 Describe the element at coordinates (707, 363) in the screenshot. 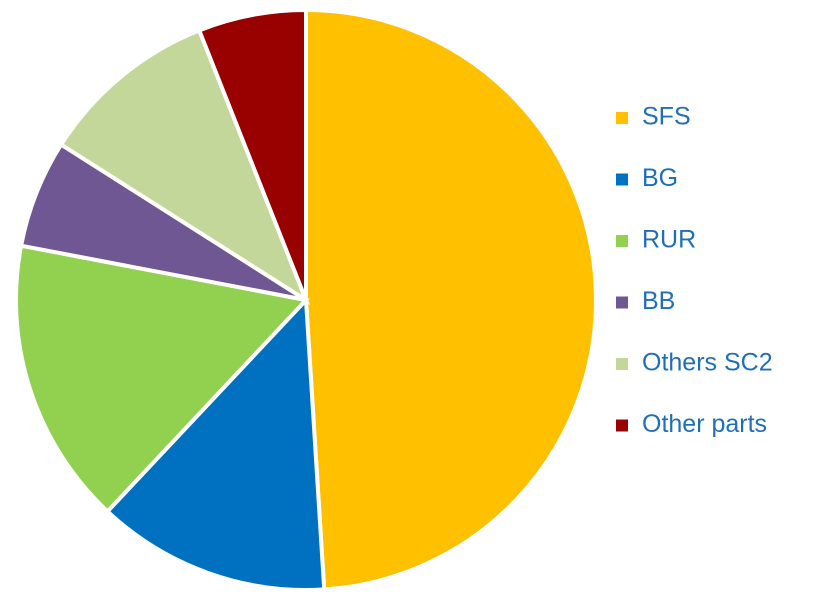

I see `legend-label: Others SC2` at that location.